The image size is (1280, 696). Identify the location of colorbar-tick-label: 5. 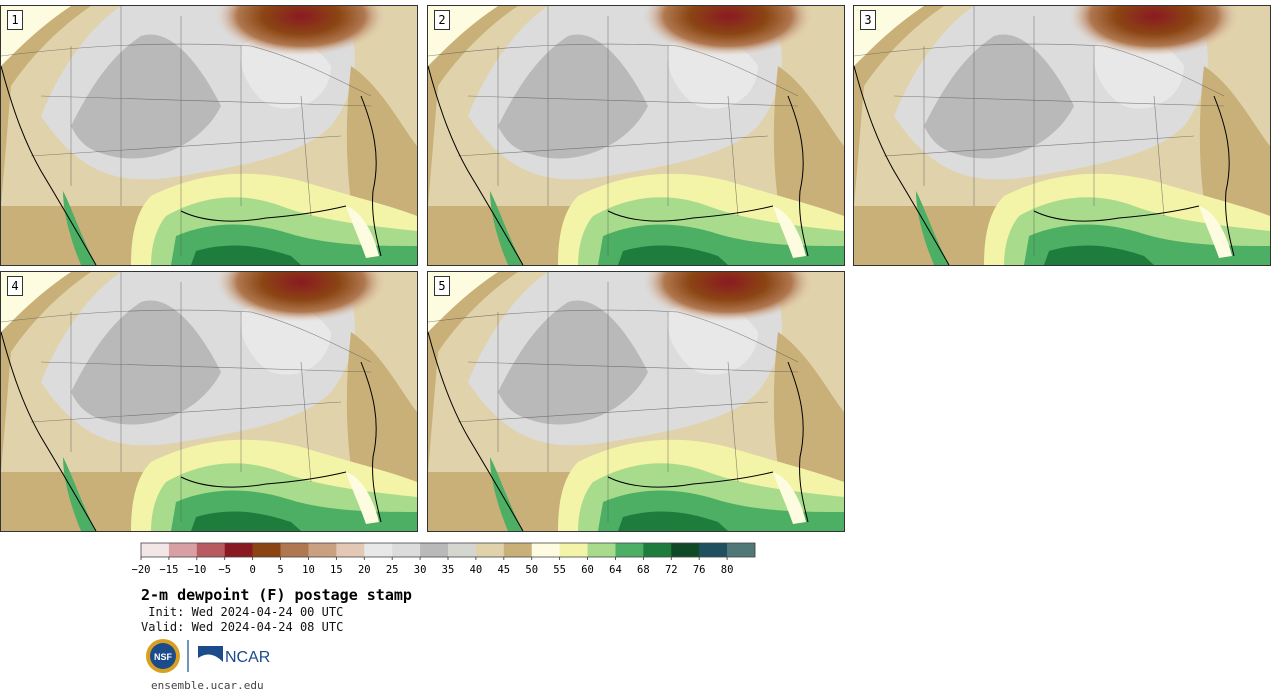
(280, 570).